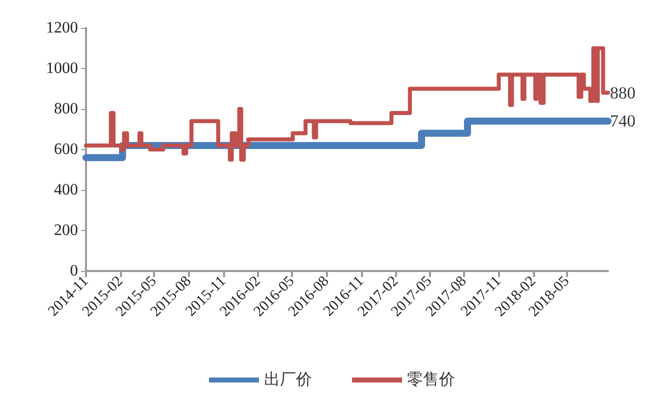 This screenshot has width=664, height=405. I want to click on y-tick-label: 800, so click(66, 109).